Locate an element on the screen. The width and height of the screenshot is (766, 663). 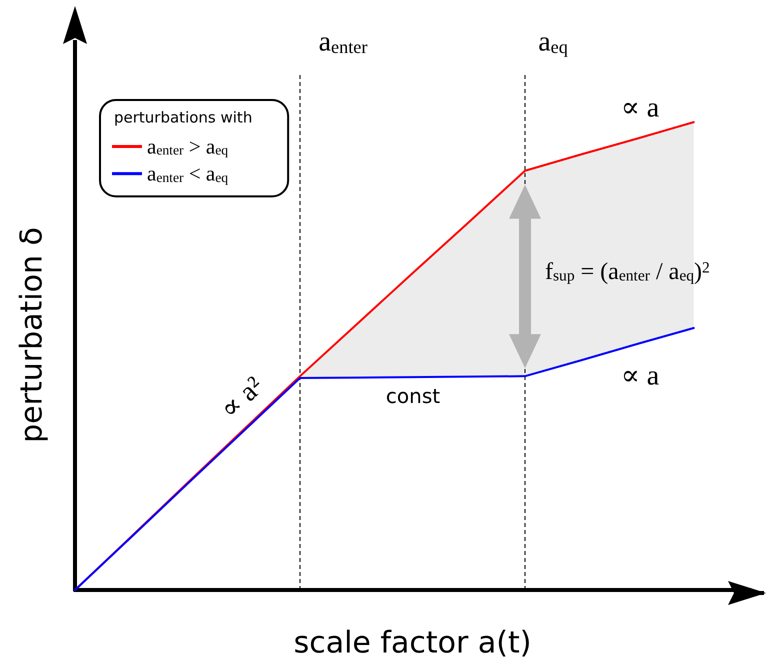
legend-label: aenter > aeq is located at coordinates (187, 146).